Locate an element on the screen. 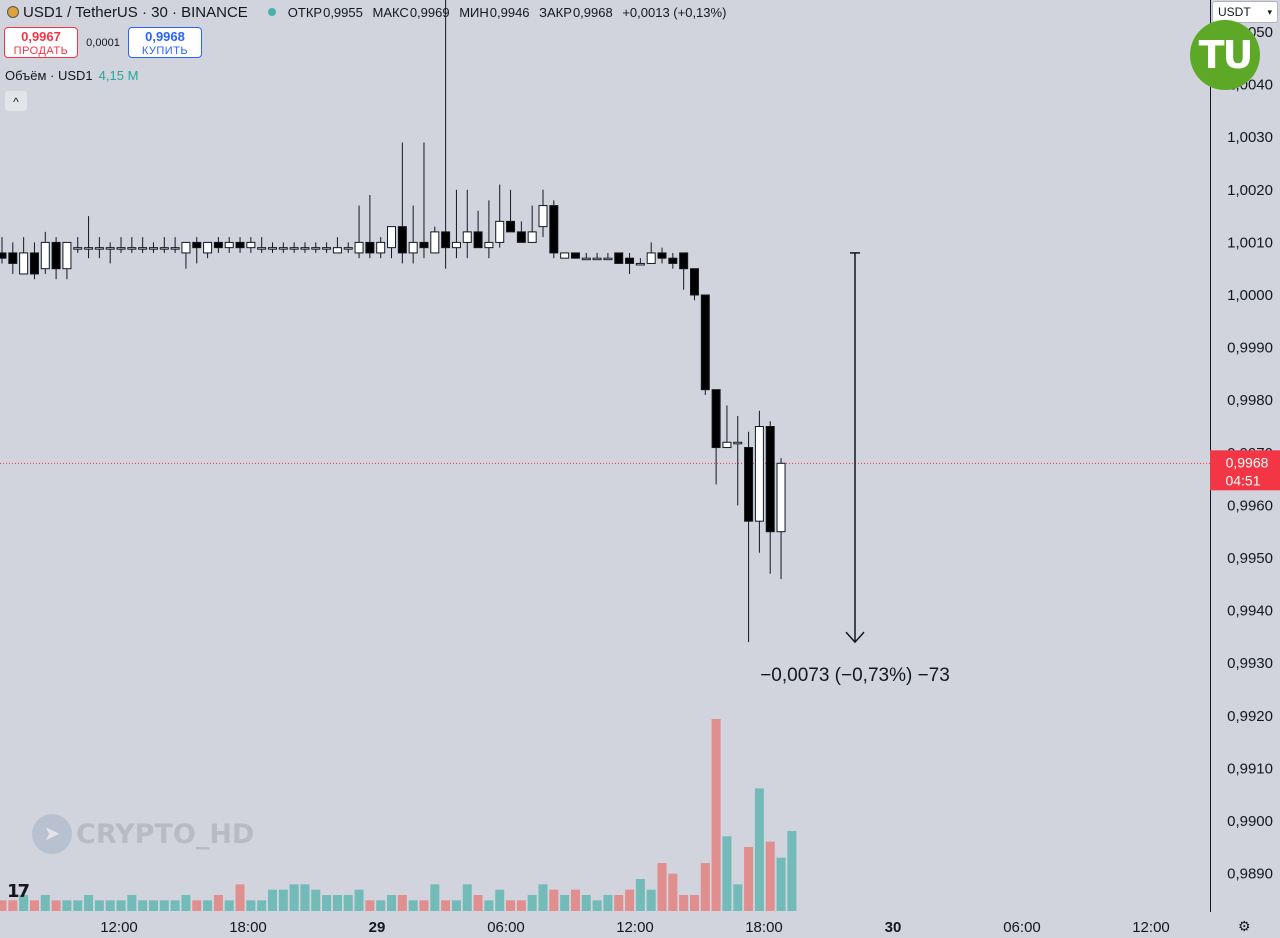  spread-value: 0,0001 is located at coordinates (103, 42).